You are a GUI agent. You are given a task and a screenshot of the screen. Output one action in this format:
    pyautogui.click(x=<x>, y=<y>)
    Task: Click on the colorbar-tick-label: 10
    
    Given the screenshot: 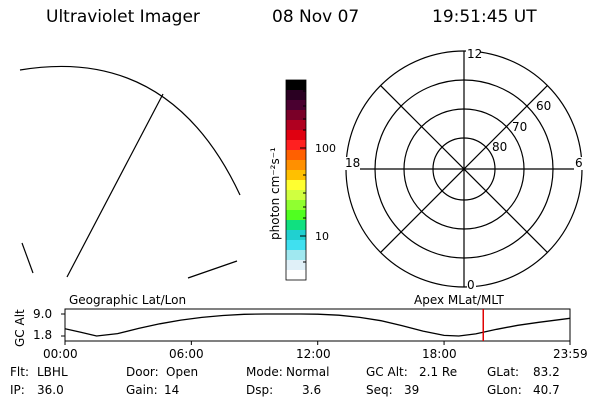 What is the action you would take?
    pyautogui.click(x=322, y=236)
    